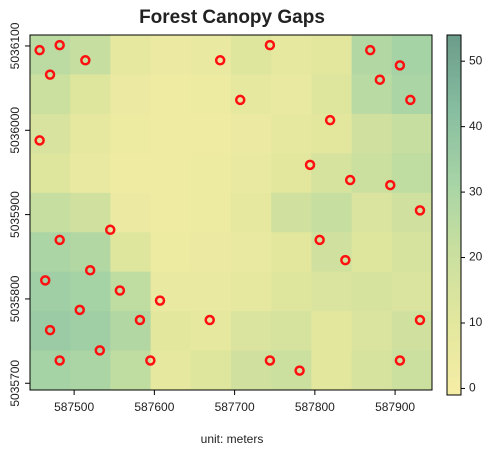 The width and height of the screenshot is (500, 457). What do you see at coordinates (74, 407) in the screenshot?
I see `x-tick-label: 587500` at bounding box center [74, 407].